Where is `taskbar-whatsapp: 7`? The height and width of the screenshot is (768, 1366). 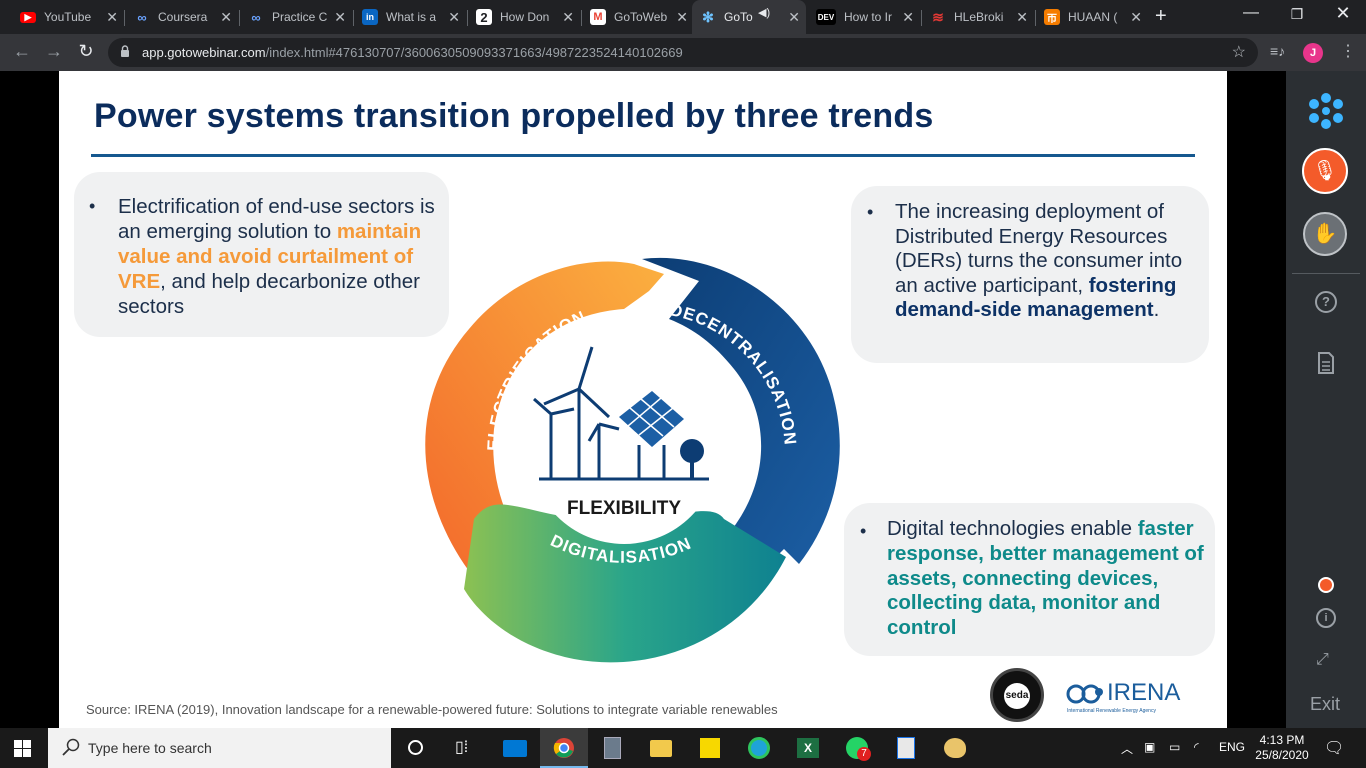 taskbar-whatsapp: 7 is located at coordinates (857, 748).